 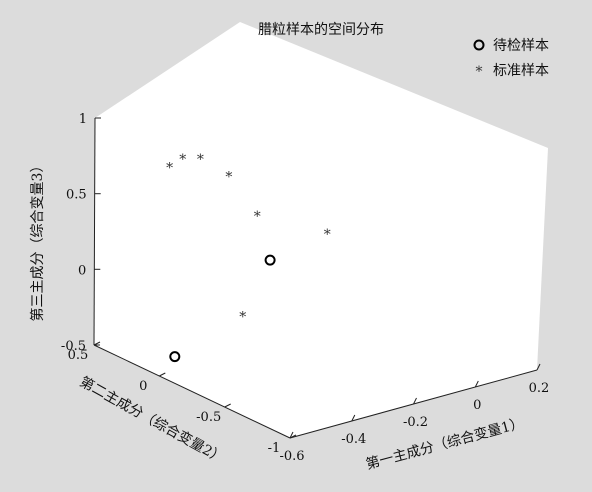 I want to click on z-axis-line, so click(x=94, y=231).